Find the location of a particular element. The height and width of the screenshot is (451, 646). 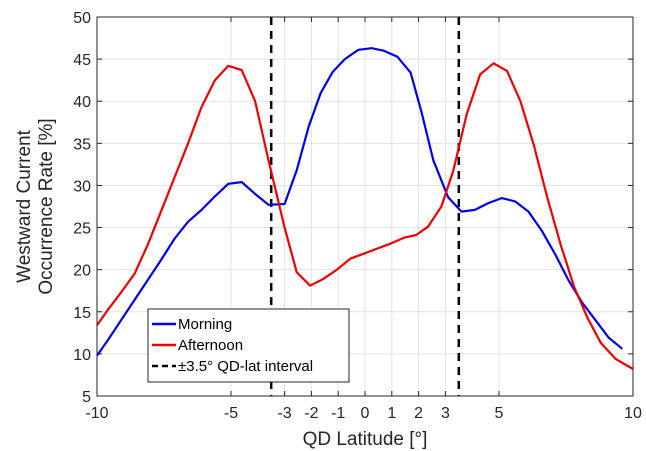

y-tick-label: 25 is located at coordinates (82, 229).